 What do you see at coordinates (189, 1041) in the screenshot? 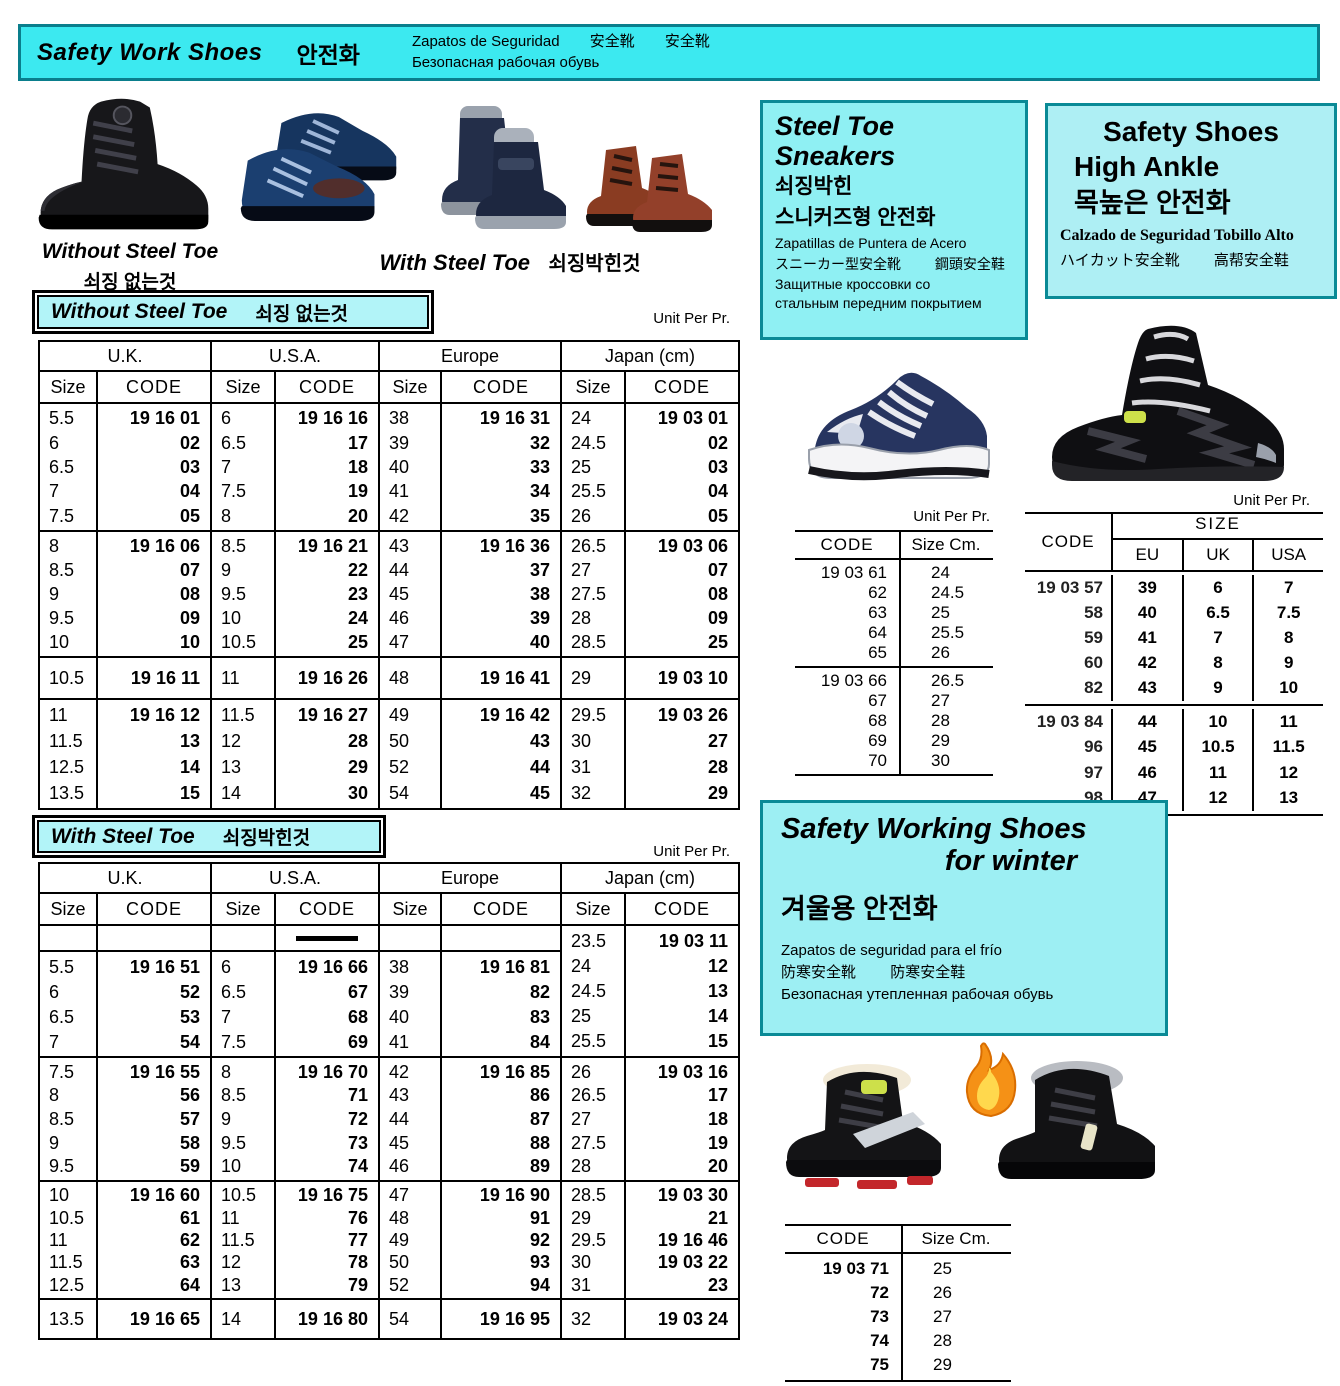
I see `code-cell: 54` at bounding box center [189, 1041].